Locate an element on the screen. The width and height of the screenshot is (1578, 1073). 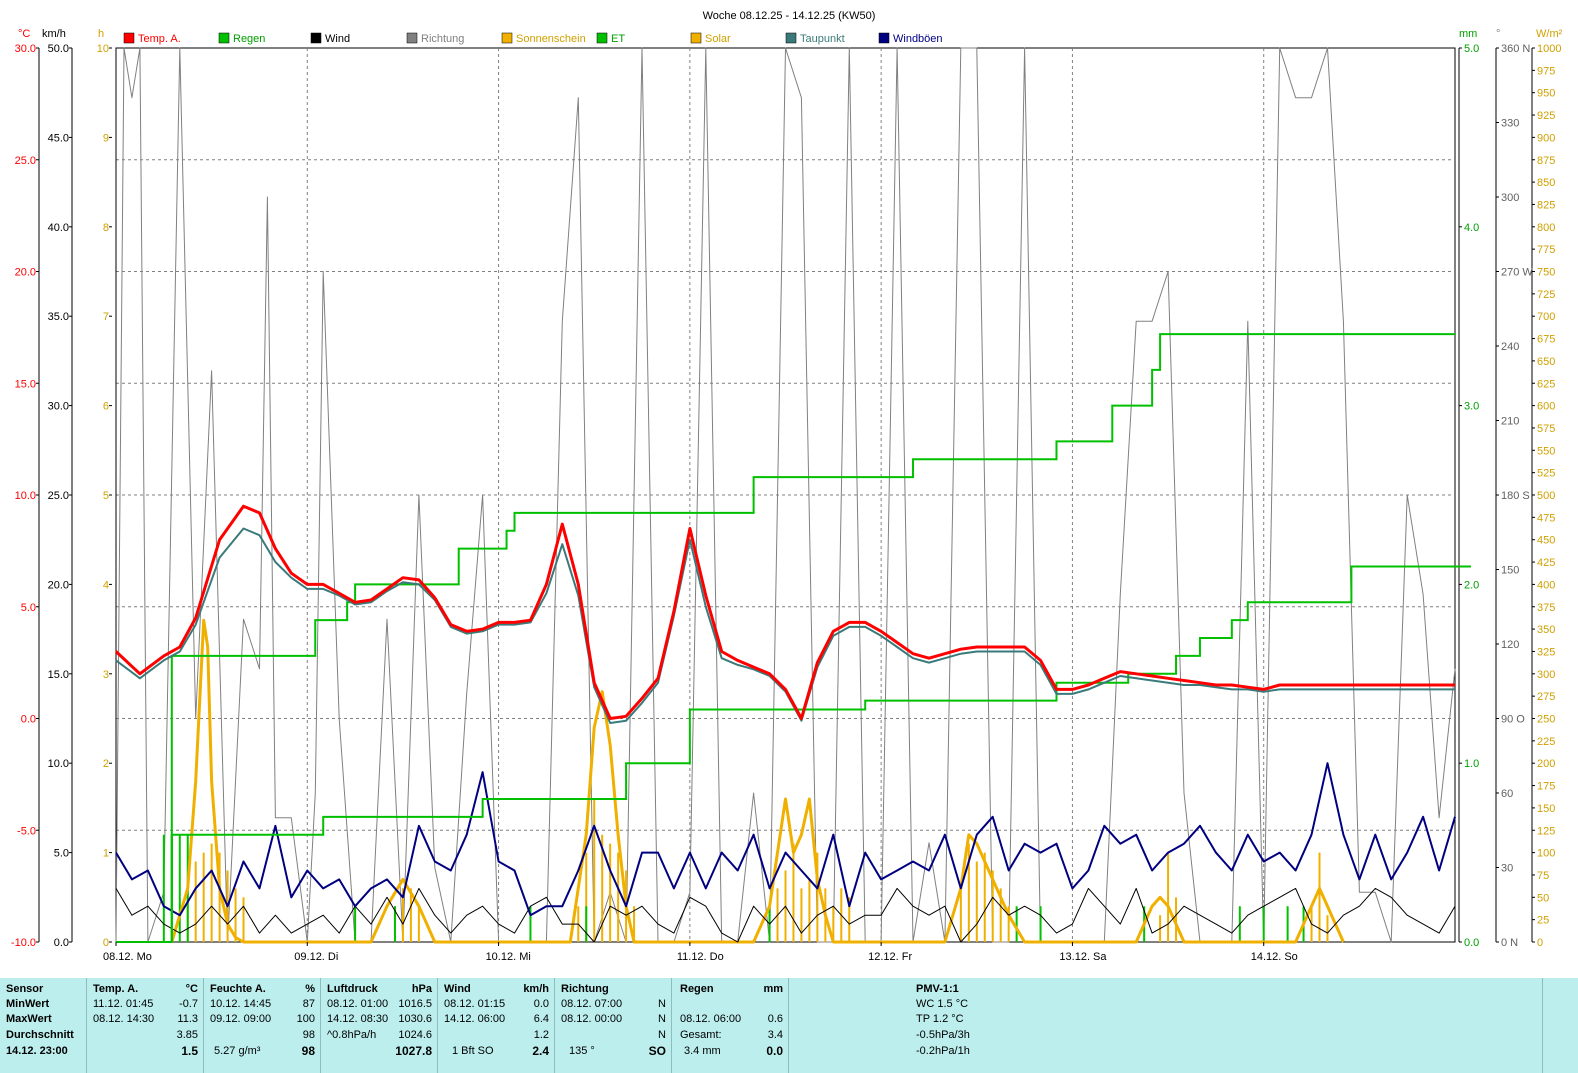
temp-axis-tick-label: -10.0 is located at coordinates (23, 943).